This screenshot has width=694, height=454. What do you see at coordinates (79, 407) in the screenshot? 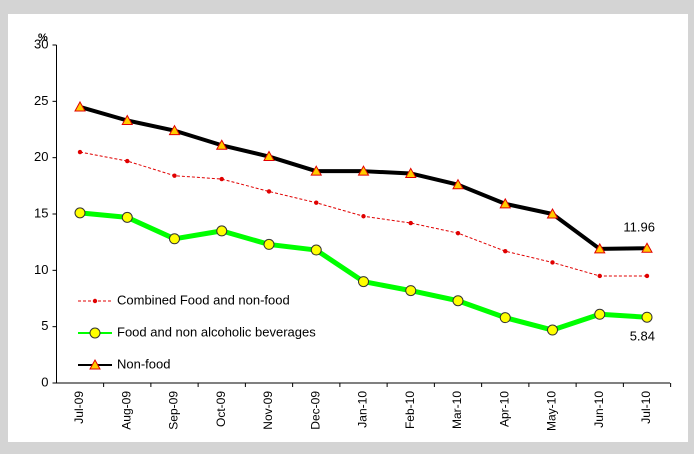
I see `x-tick-label: Jul-09` at bounding box center [79, 407].